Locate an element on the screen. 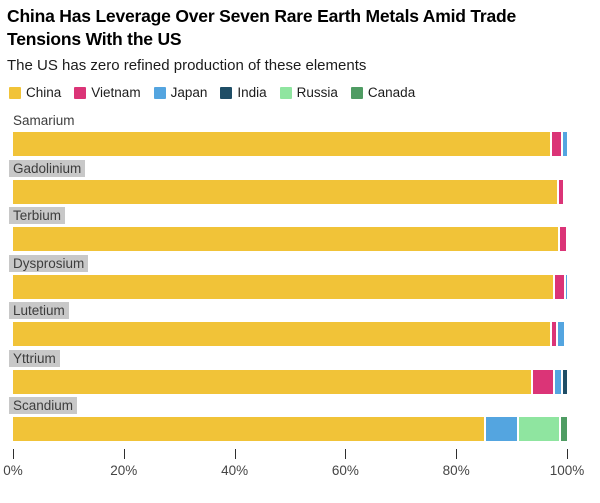 The height and width of the screenshot is (503, 600). chart-row: Yttrium is located at coordinates (288, 373).